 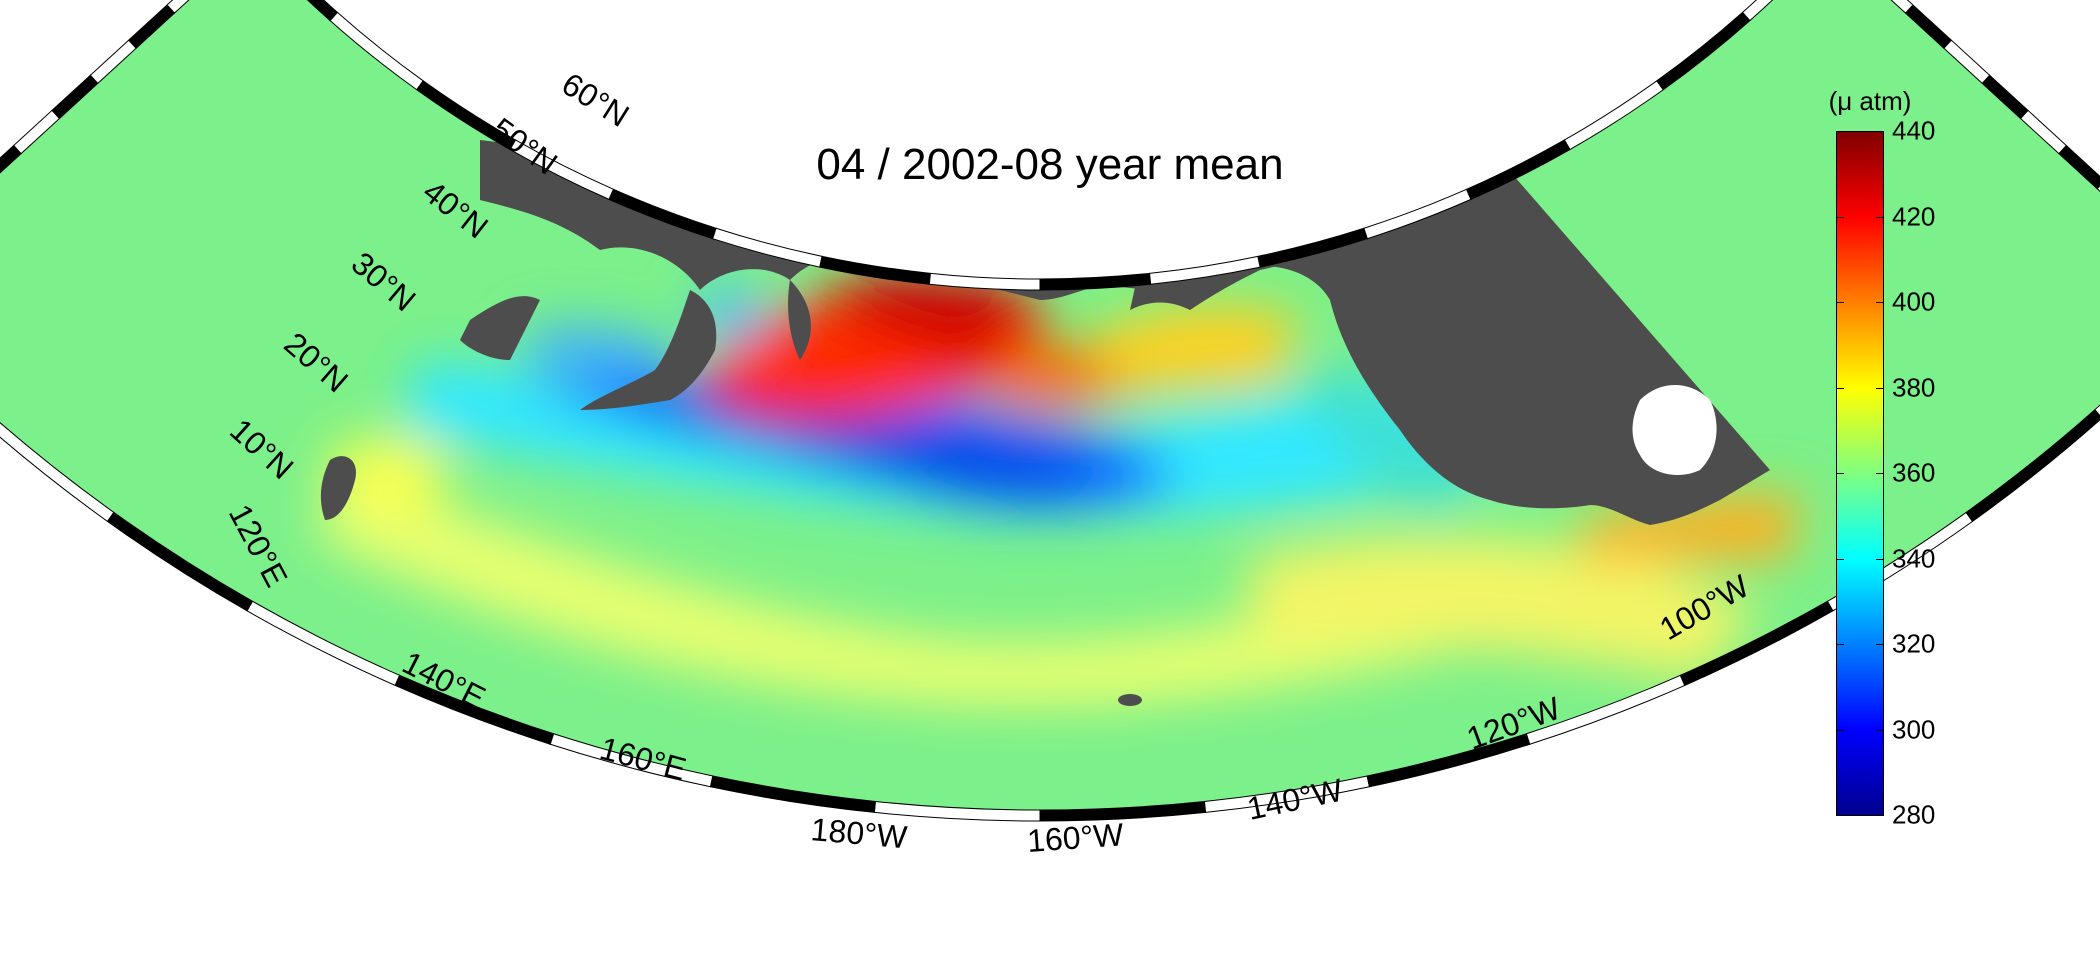 I want to click on lat-label-60: 60°N, so click(x=596, y=100).